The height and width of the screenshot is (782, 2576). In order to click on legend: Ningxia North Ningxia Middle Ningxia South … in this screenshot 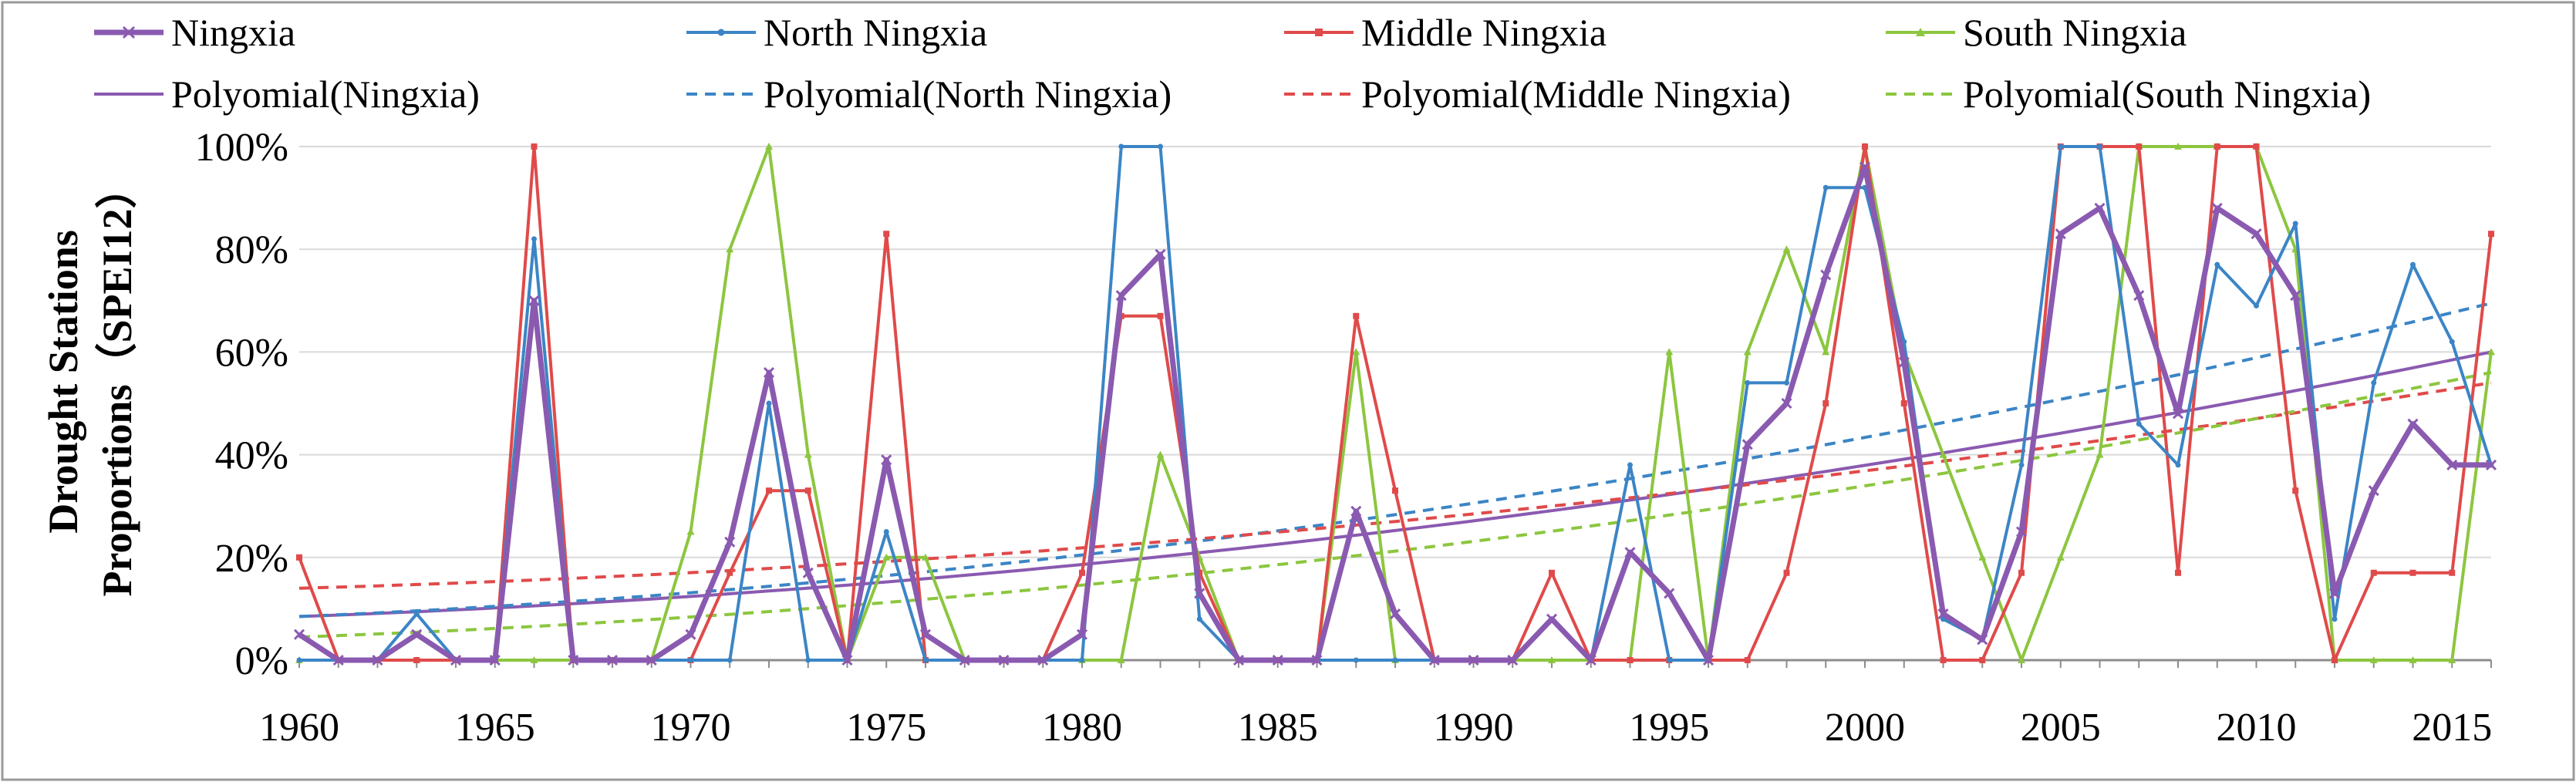, I will do `click(1232, 63)`.